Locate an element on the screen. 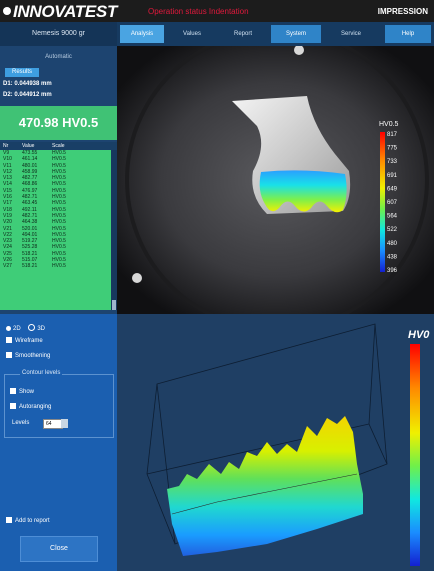 This screenshot has height=571, width=434. row-nr: V11 is located at coordinates (7, 165).